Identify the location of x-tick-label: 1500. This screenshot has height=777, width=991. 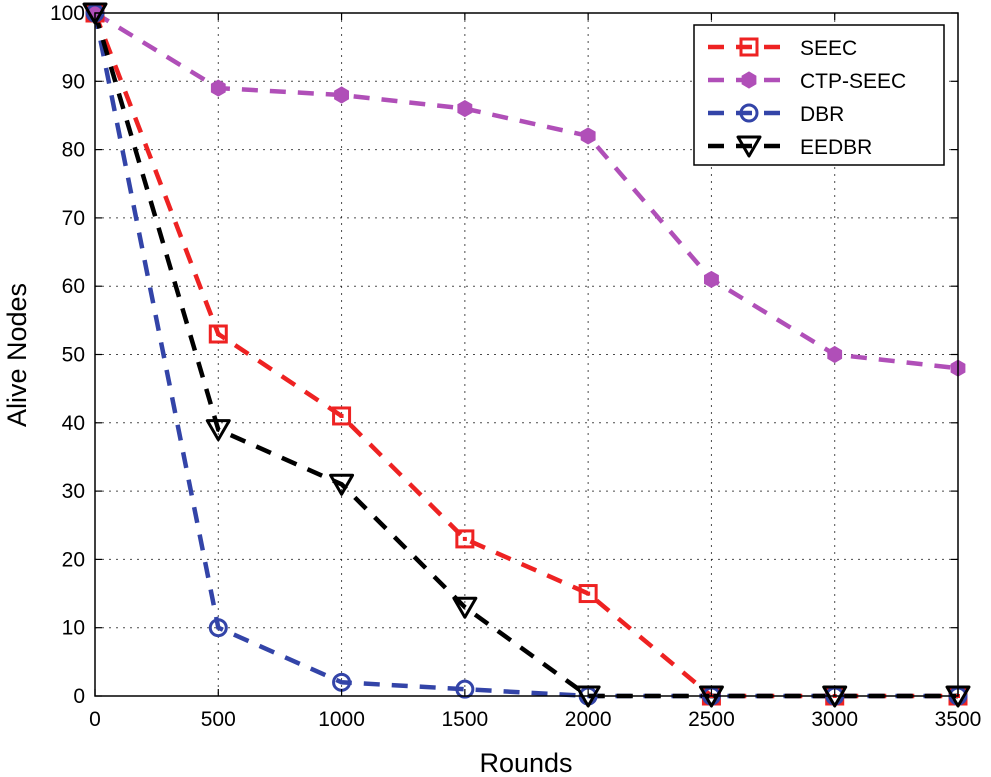
(464, 719).